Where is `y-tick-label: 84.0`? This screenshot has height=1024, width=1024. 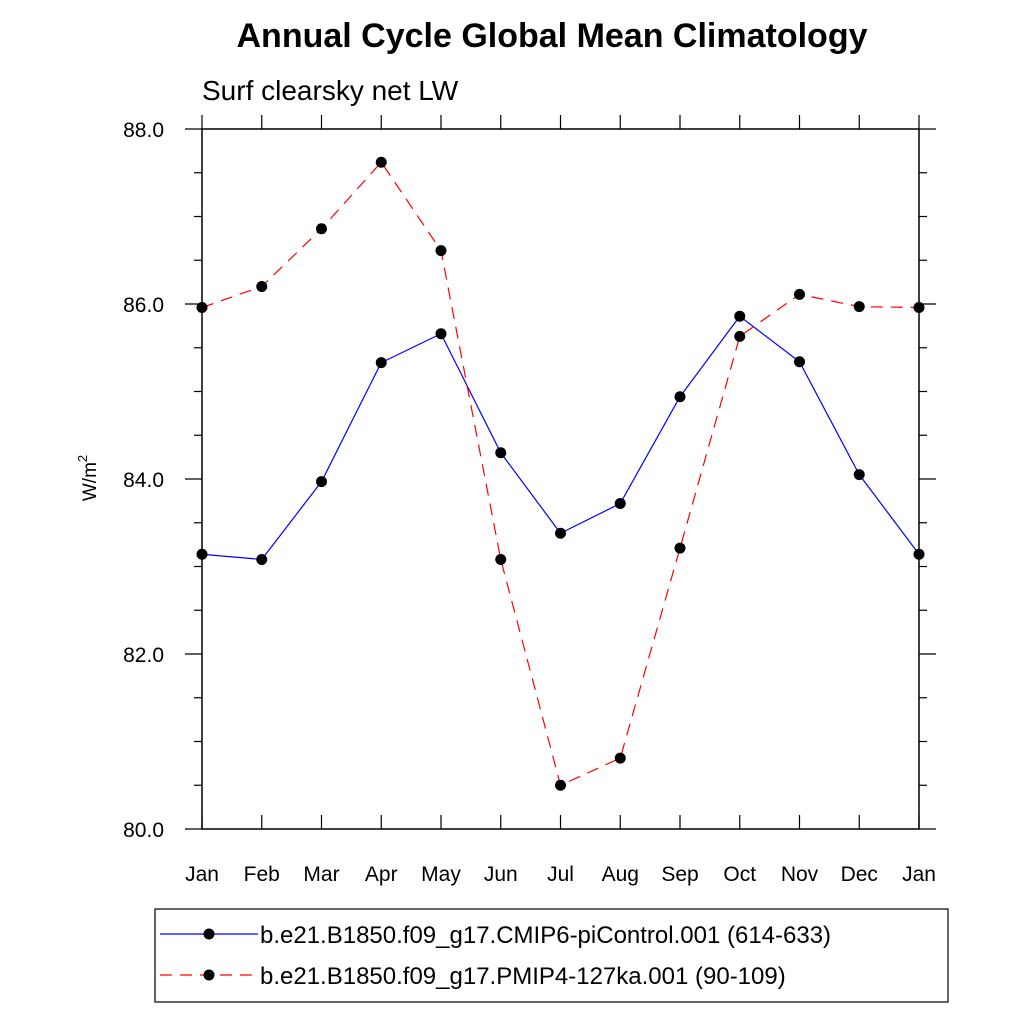
y-tick-label: 84.0 is located at coordinates (143, 480).